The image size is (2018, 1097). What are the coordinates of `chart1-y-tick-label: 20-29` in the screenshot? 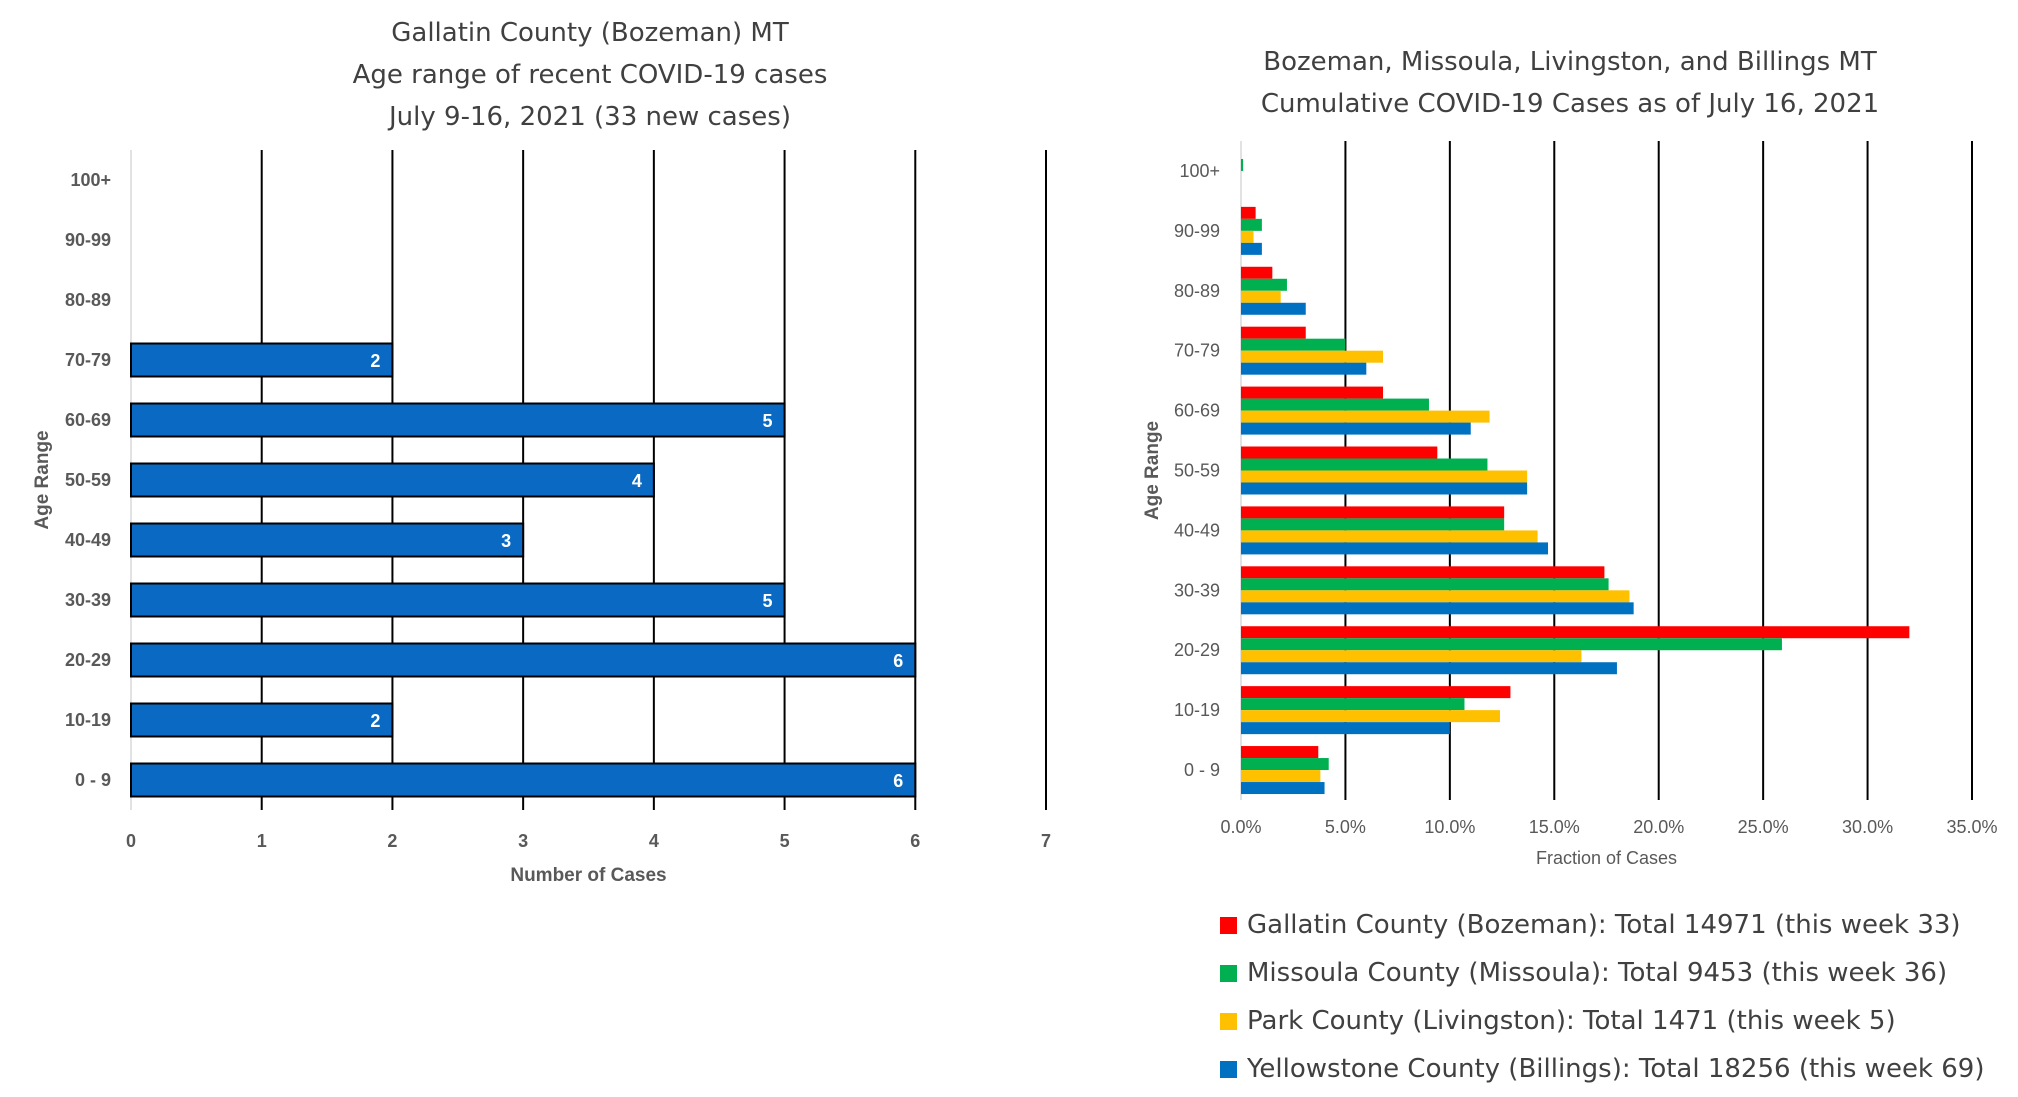 It's located at (88, 660).